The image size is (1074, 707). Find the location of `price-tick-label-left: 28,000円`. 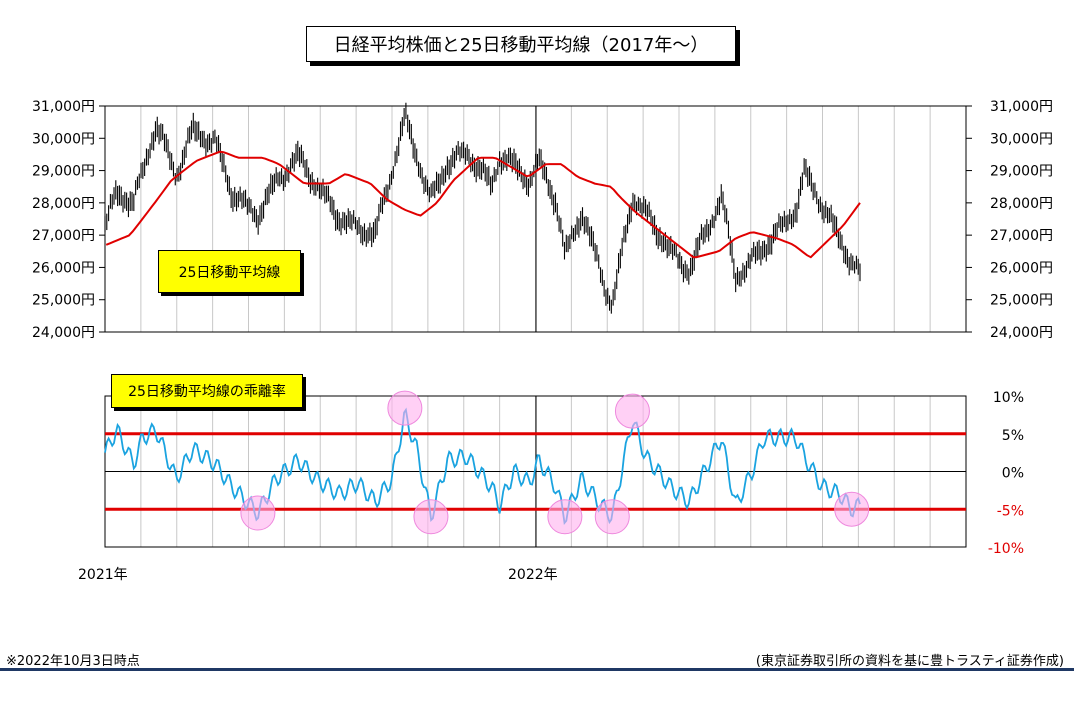

price-tick-label-left: 28,000円 is located at coordinates (63, 204).